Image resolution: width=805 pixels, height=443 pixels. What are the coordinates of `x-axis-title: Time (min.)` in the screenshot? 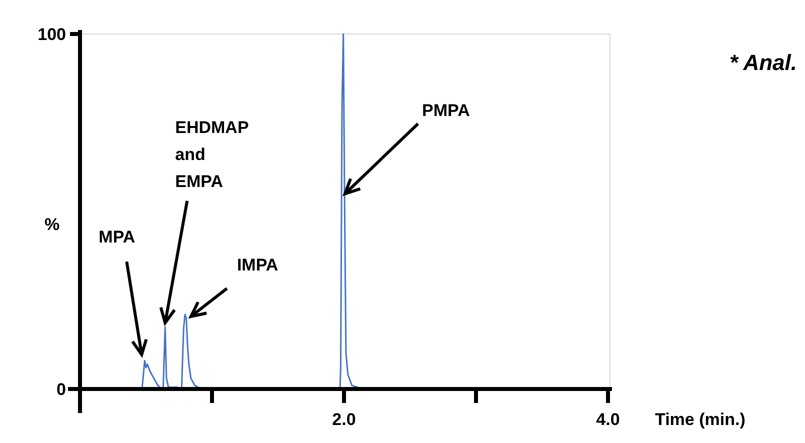 It's located at (700, 419).